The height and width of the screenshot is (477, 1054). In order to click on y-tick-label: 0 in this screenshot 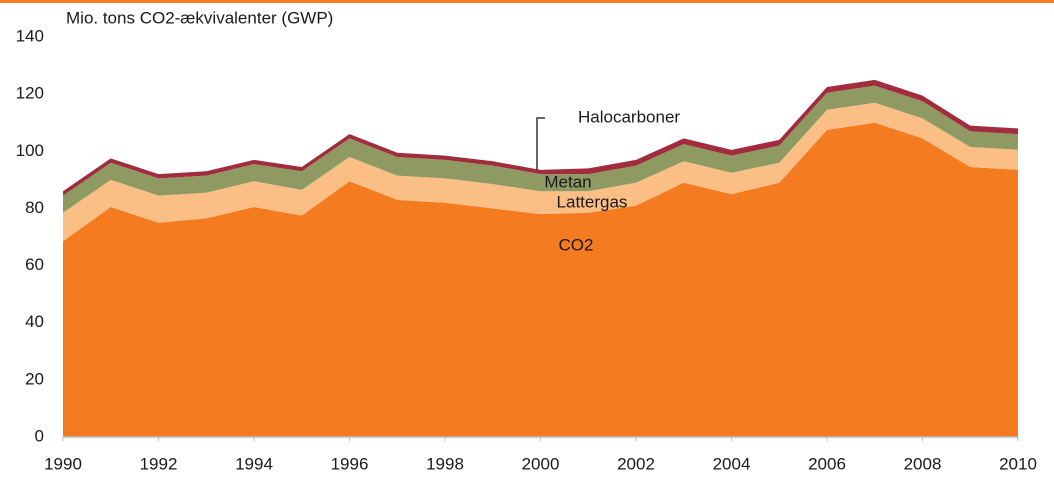, I will do `click(39, 435)`.